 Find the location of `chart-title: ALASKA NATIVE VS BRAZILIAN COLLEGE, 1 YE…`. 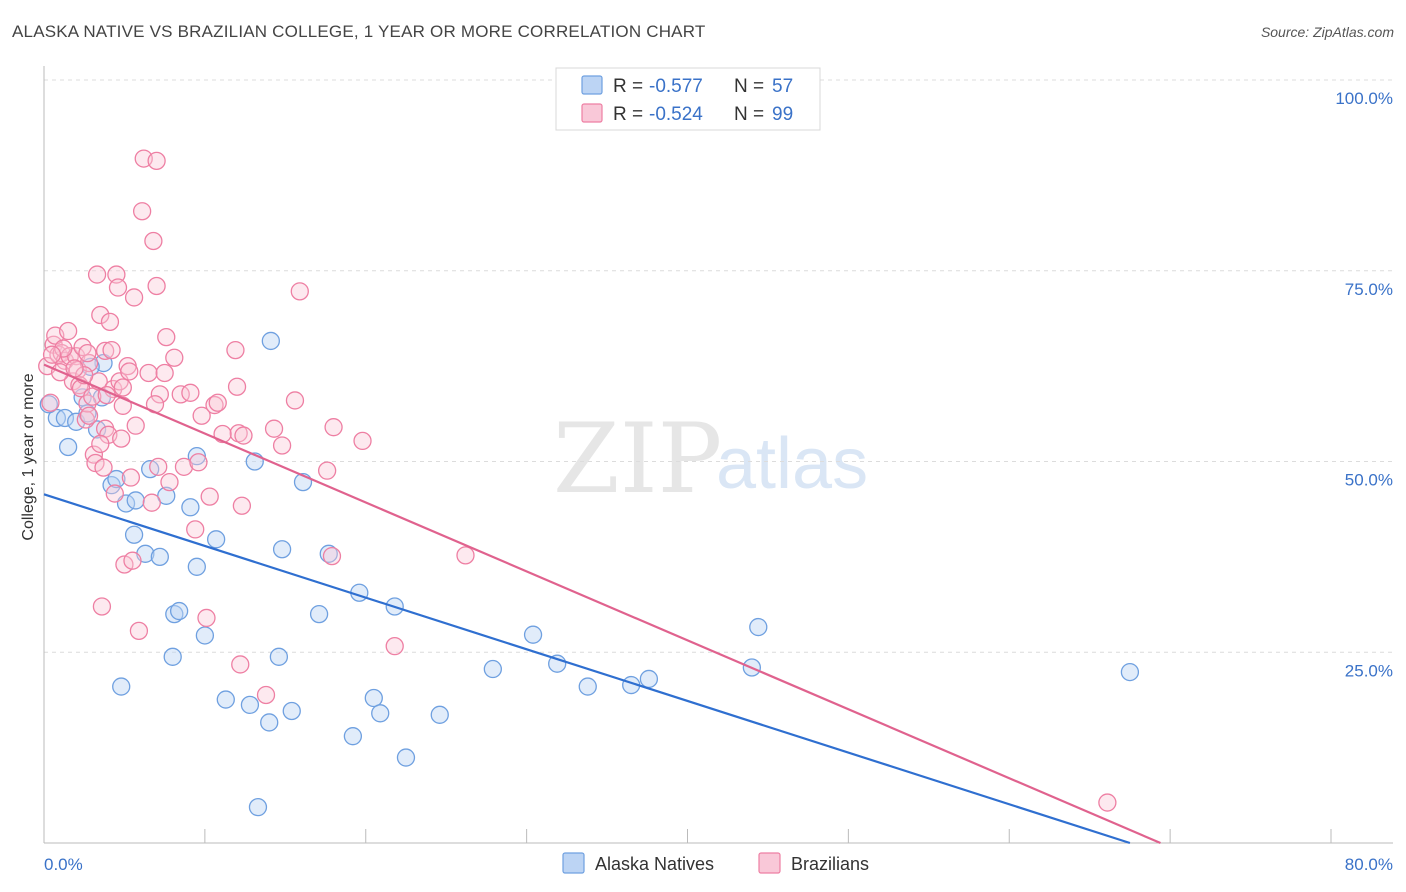

chart-title: ALASKA NATIVE VS BRAZILIAN COLLEGE, 1 YE… is located at coordinates (359, 31).